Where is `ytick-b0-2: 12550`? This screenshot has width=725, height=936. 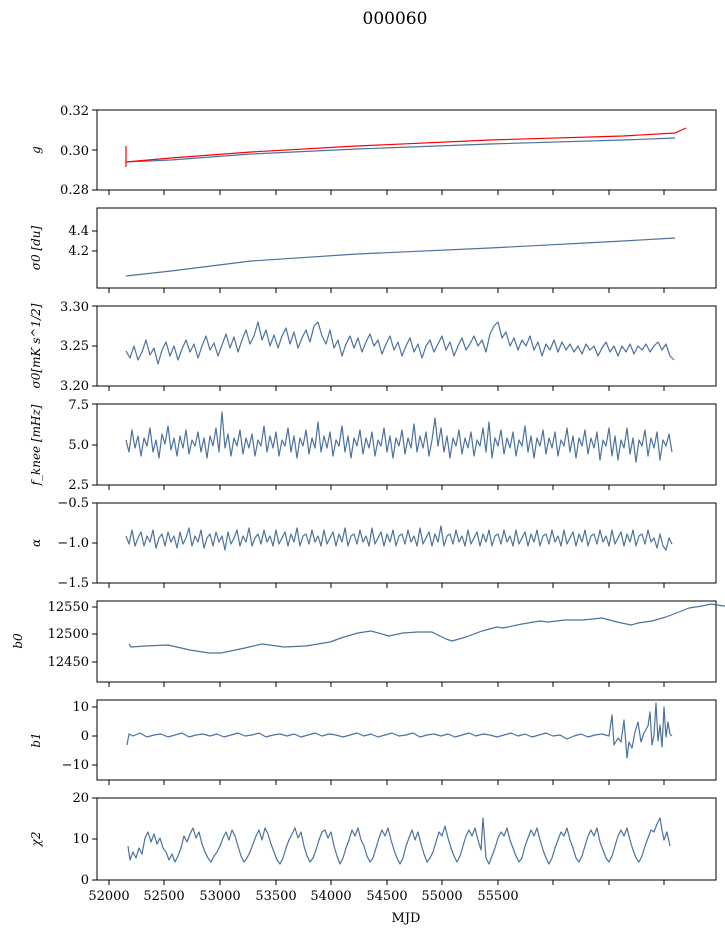 ytick-b0-2: 12550 is located at coordinates (68, 607).